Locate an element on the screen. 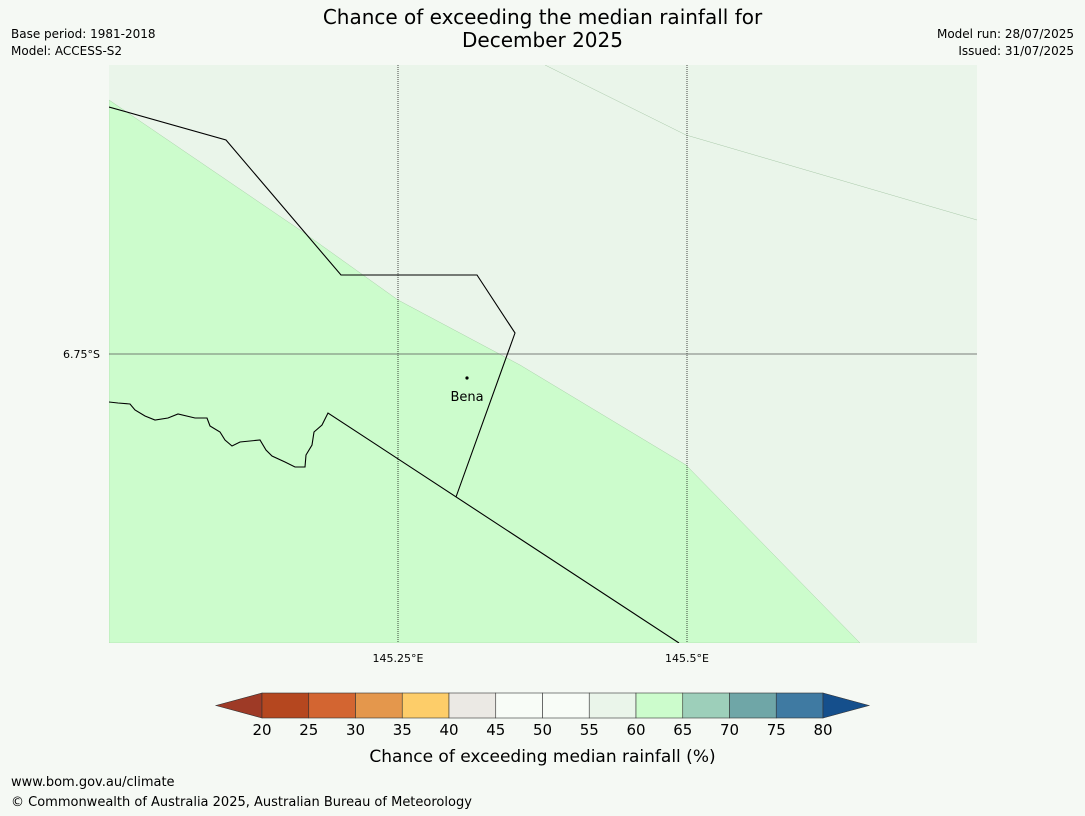  colorbar-tick-45: 45 is located at coordinates (495, 730).